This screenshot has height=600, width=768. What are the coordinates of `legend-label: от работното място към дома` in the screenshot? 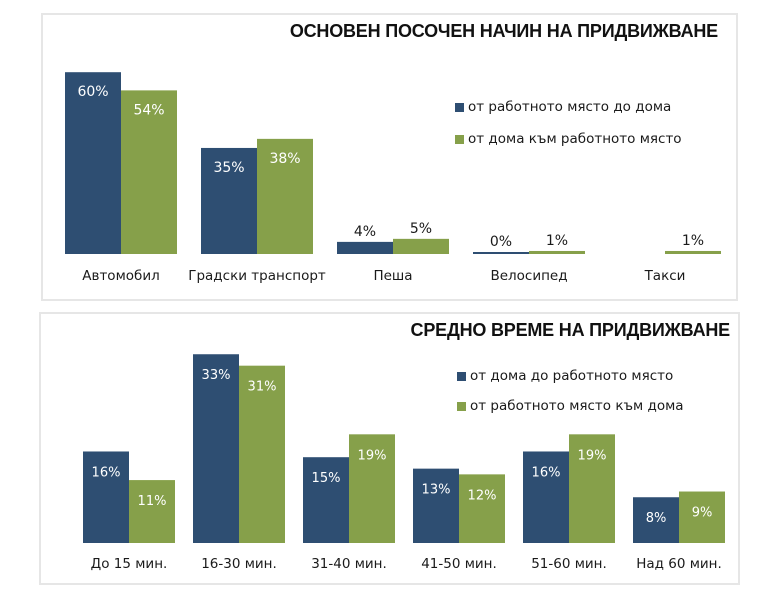 It's located at (577, 406).